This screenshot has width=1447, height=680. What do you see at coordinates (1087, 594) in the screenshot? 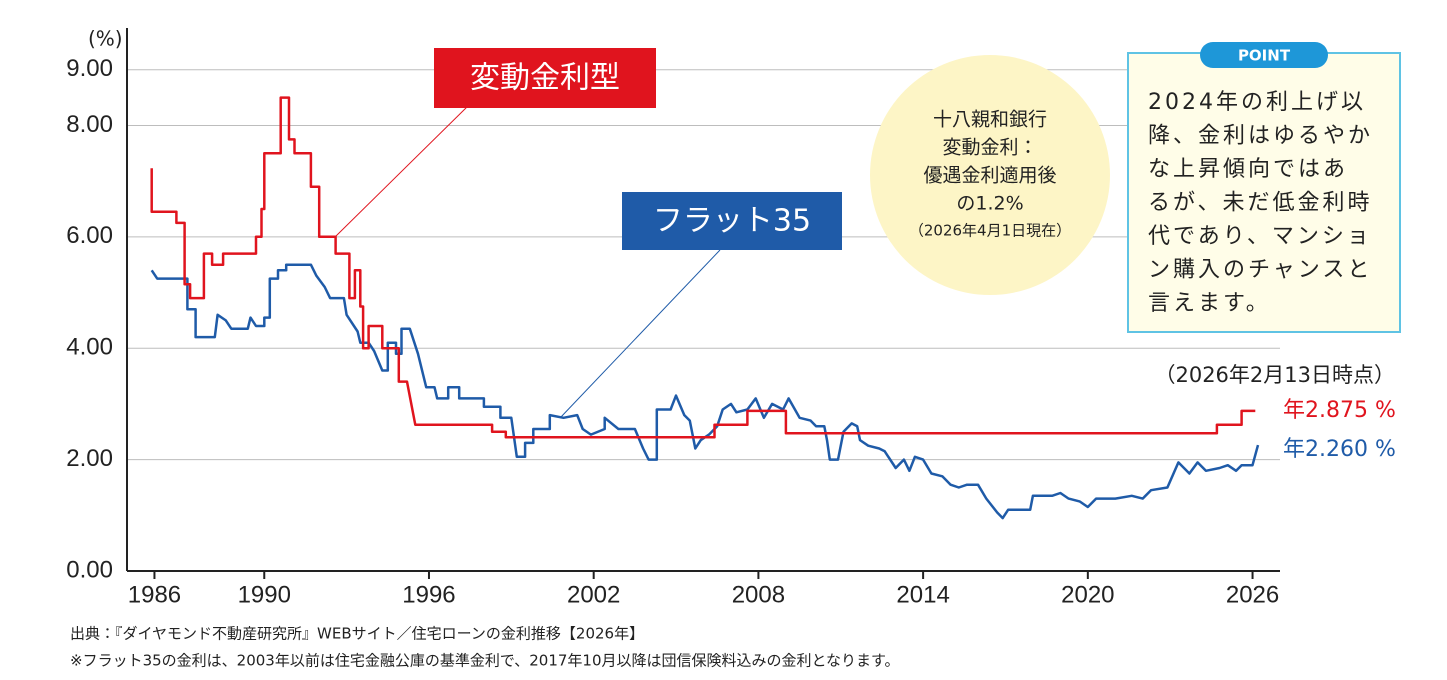
I see `x-tick-label: 2020` at bounding box center [1087, 594].